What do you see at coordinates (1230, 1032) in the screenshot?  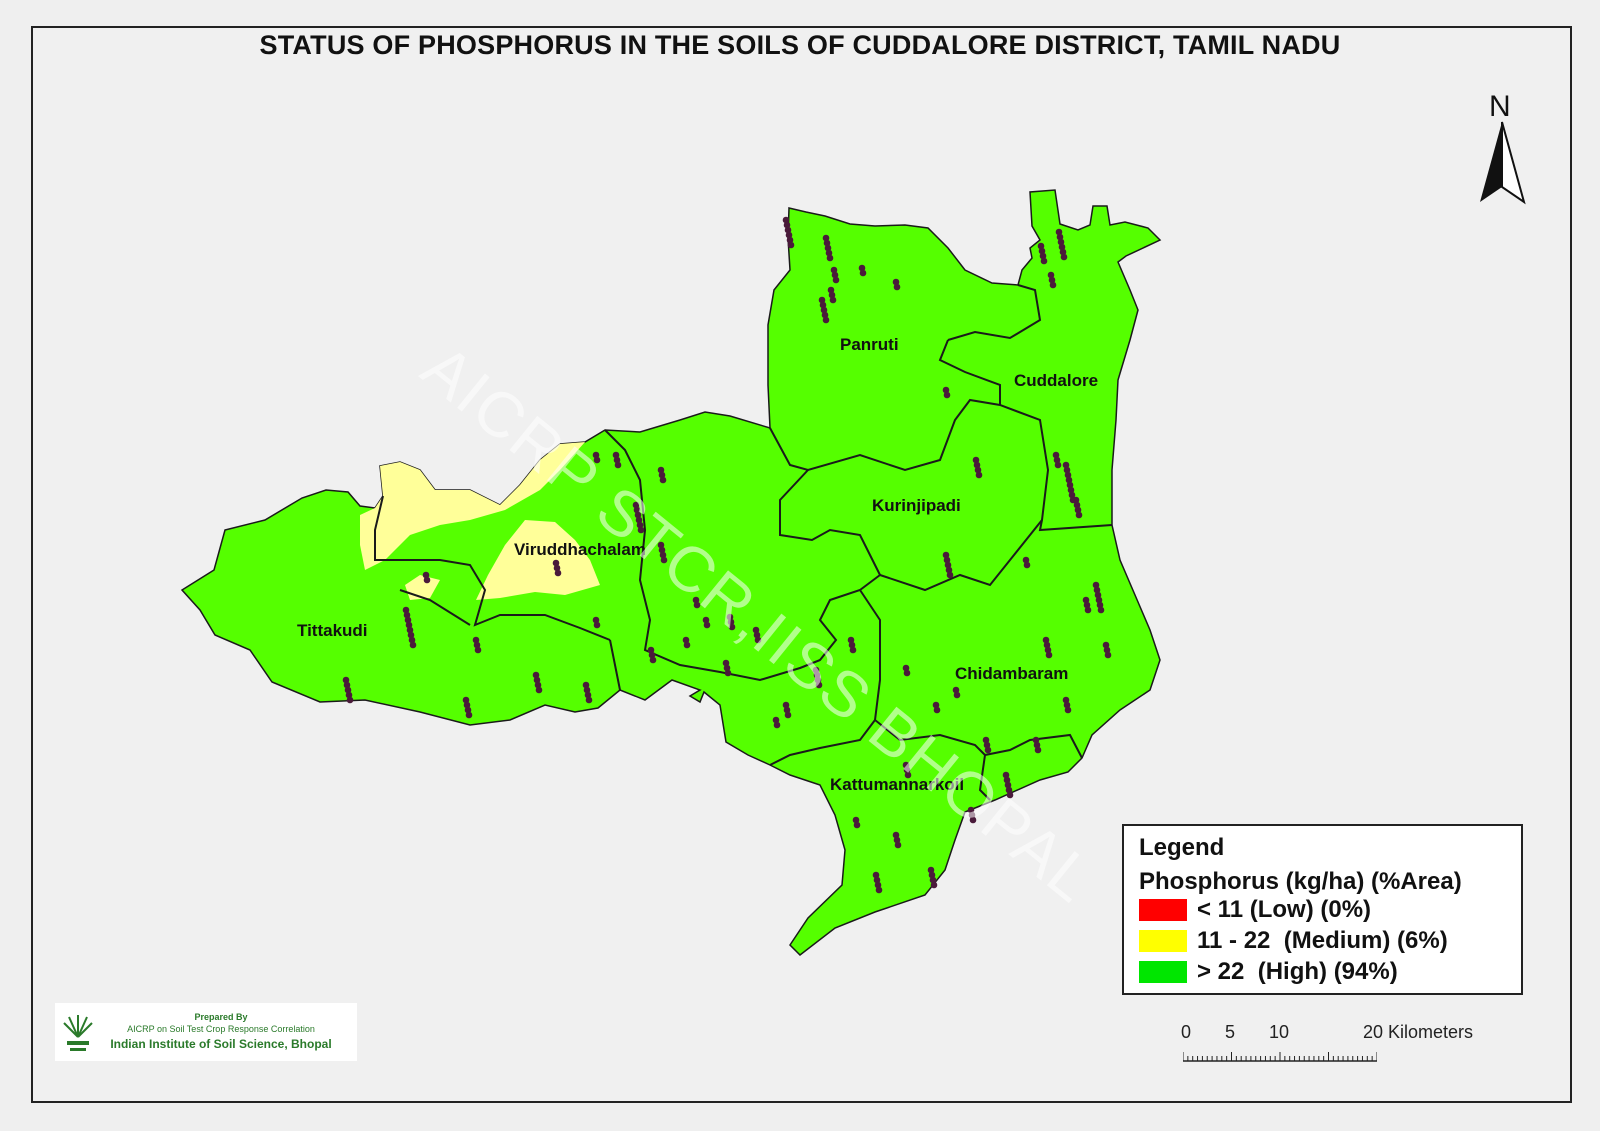 I see `scale-label-5: 5` at bounding box center [1230, 1032].